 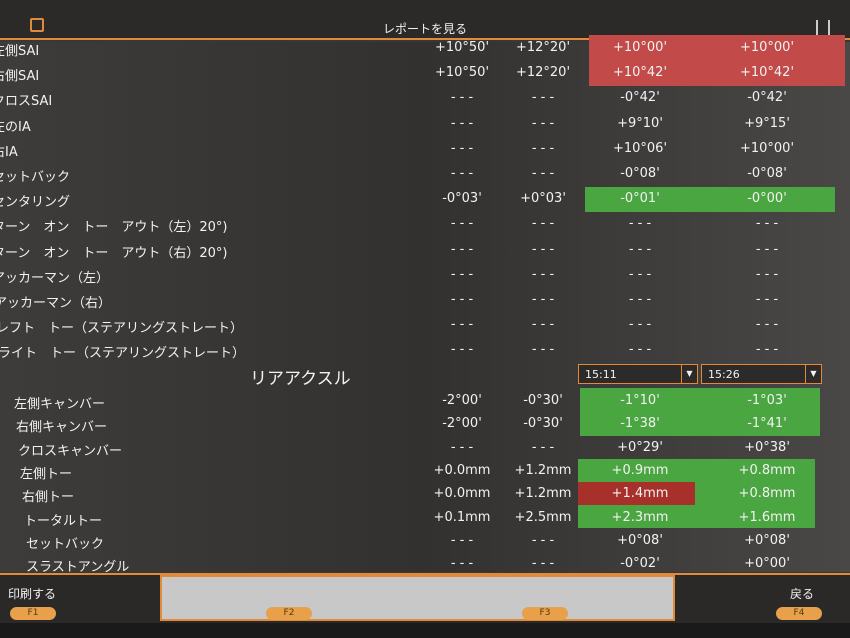 What do you see at coordinates (55, 278) in the screenshot?
I see `row-label: アッカーマン（左）` at bounding box center [55, 278].